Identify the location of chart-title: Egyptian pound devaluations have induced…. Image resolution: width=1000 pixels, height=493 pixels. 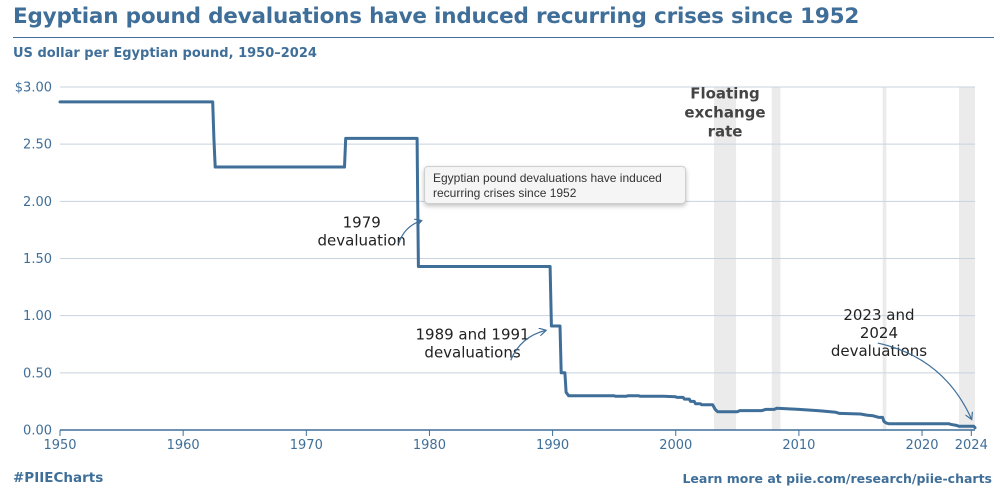
(436, 16).